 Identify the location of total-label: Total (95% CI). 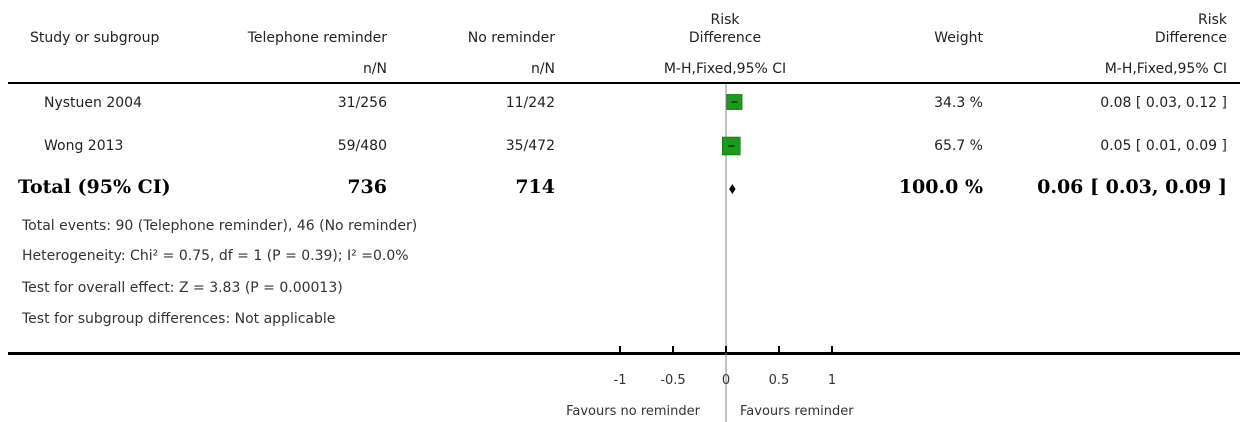
(94, 187).